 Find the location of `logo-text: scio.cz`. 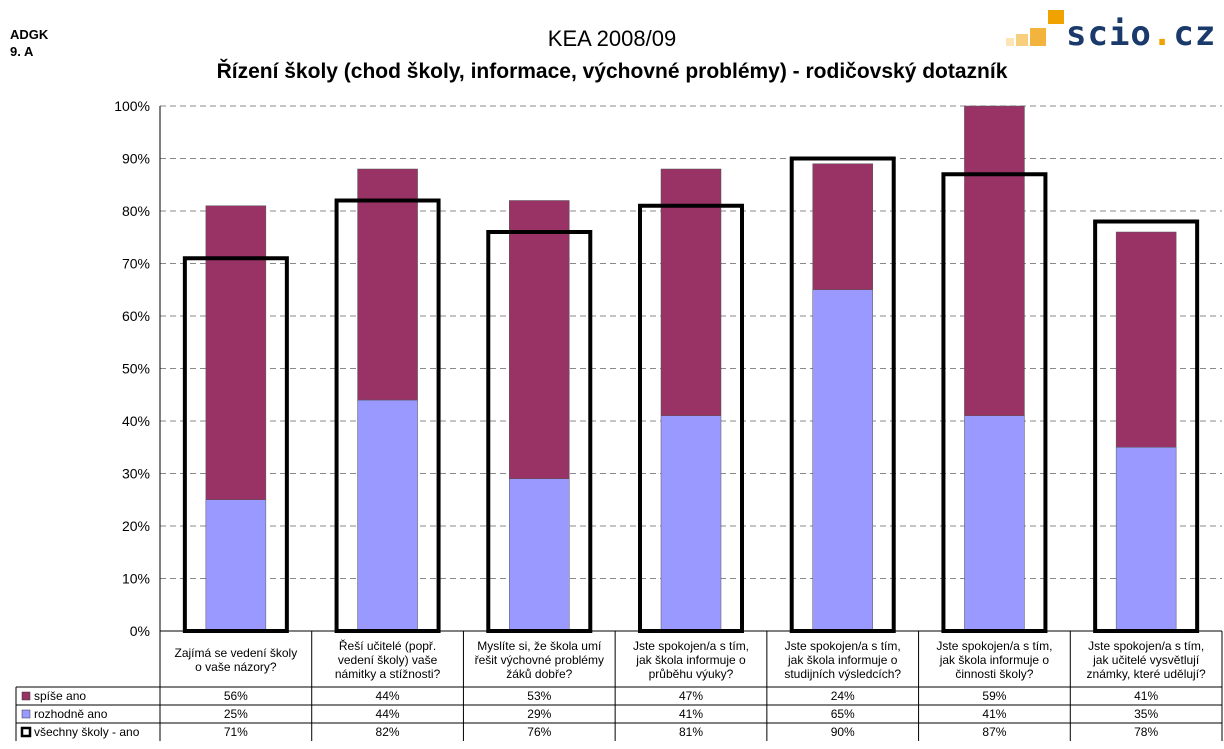

logo-text: scio.cz is located at coordinates (1141, 34).